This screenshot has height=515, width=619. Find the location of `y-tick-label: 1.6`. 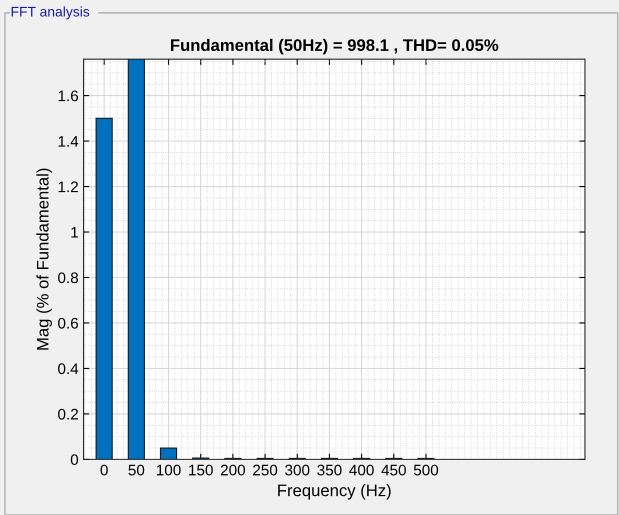

y-tick-label: 1.6 is located at coordinates (68, 96).